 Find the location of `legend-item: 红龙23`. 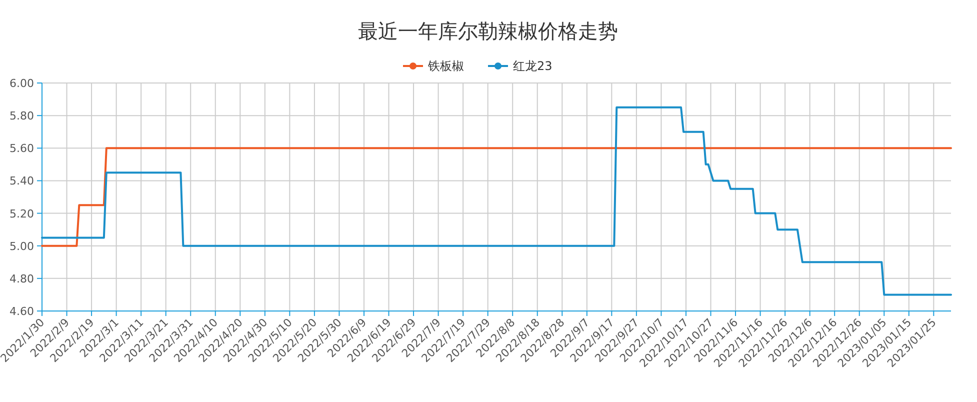

legend-item: 红龙23 is located at coordinates (520, 66).